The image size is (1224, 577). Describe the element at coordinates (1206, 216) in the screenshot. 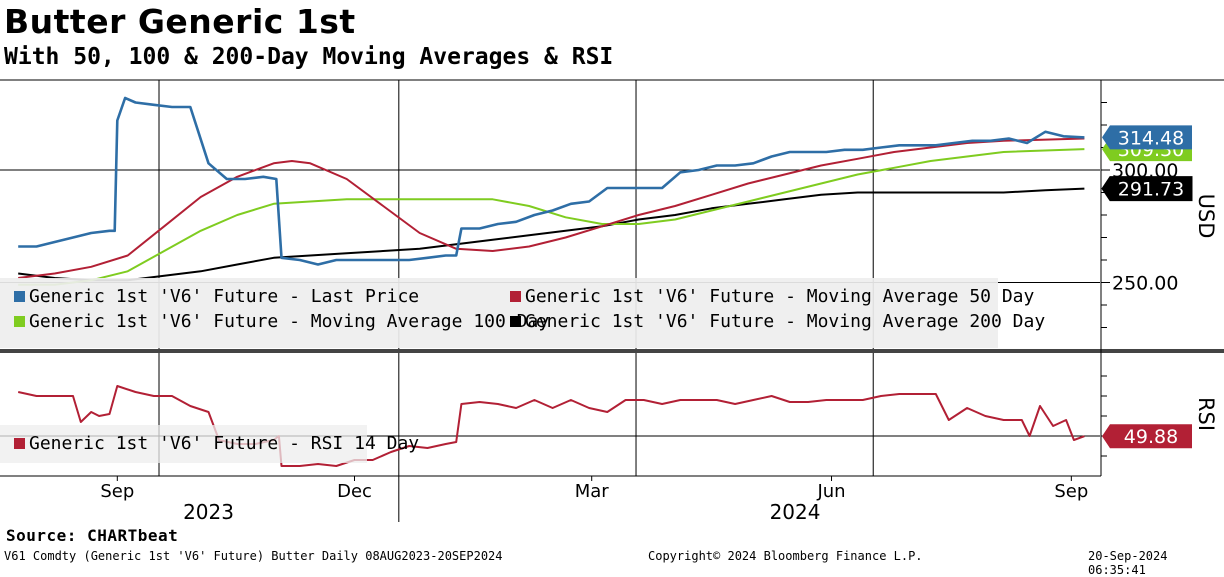

I see `price-axis-title: USD` at that location.